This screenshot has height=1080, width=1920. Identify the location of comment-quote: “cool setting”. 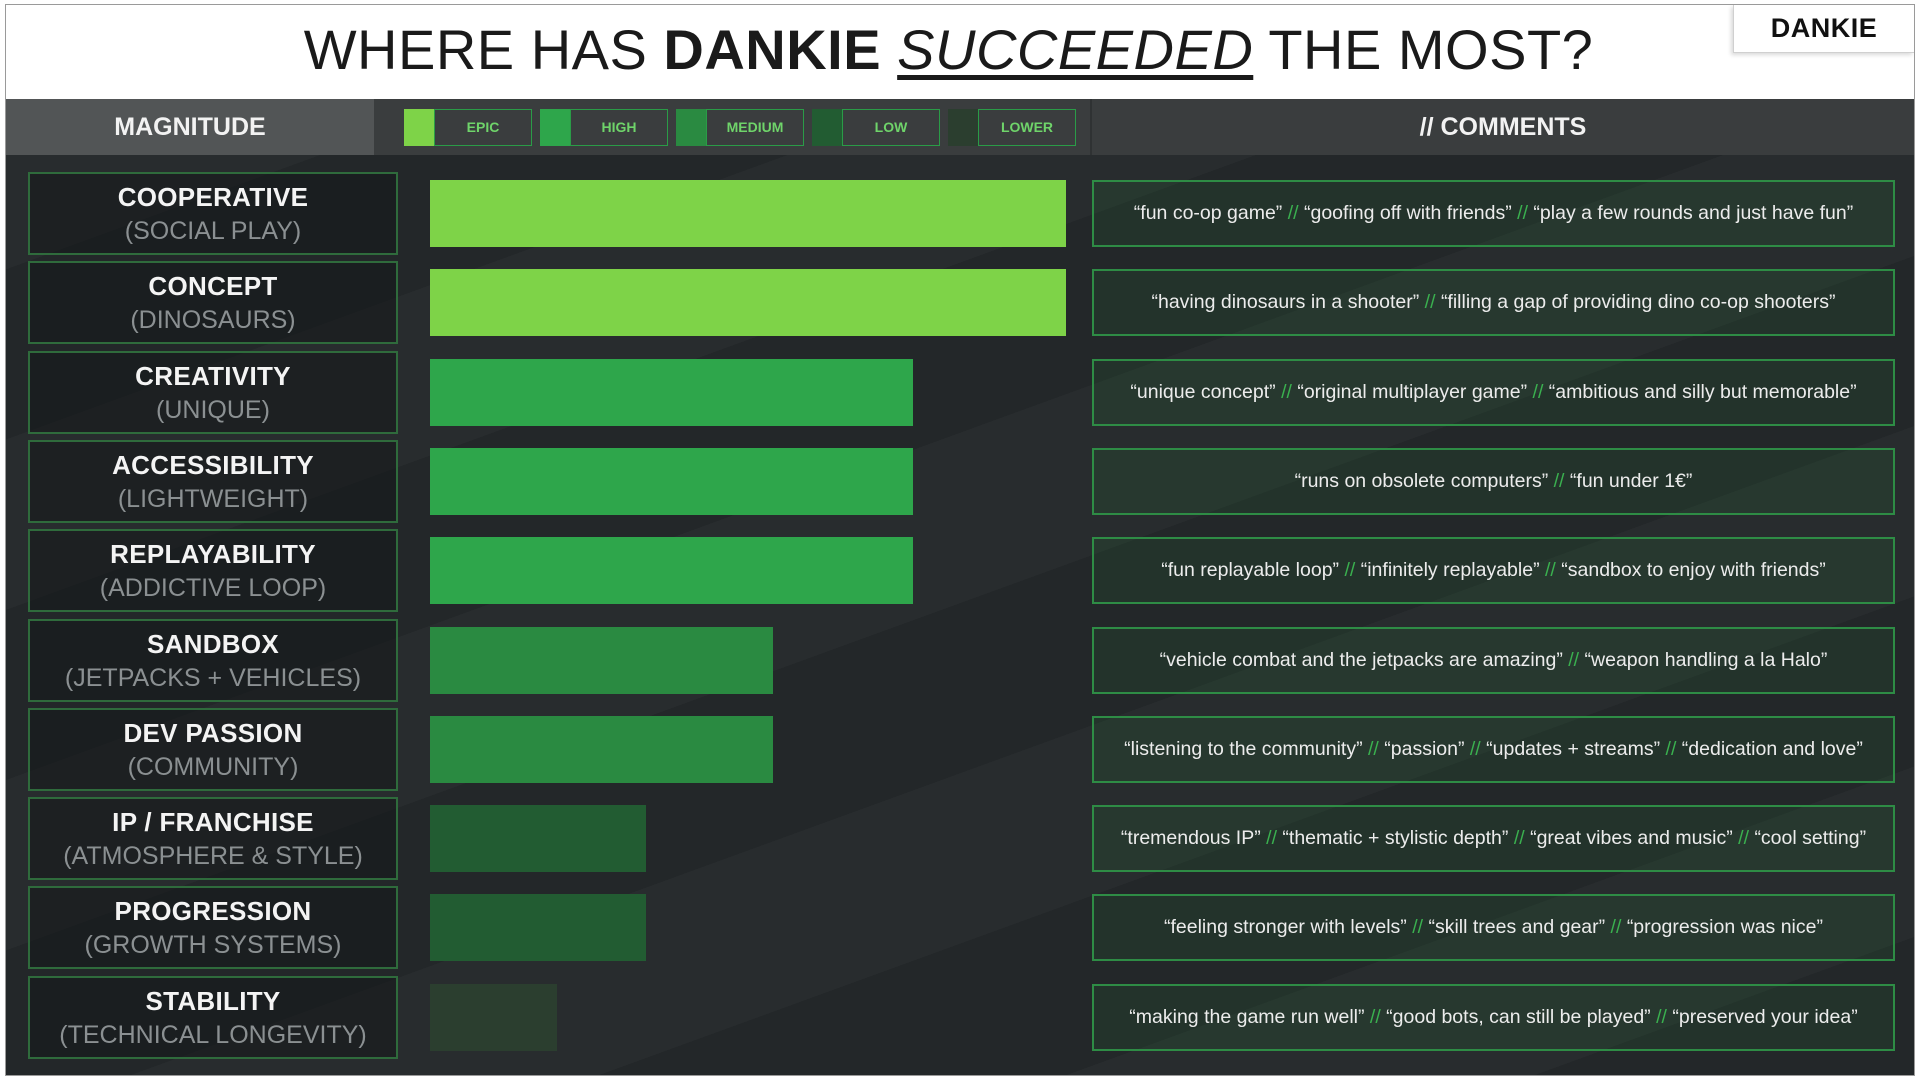
(1810, 838).